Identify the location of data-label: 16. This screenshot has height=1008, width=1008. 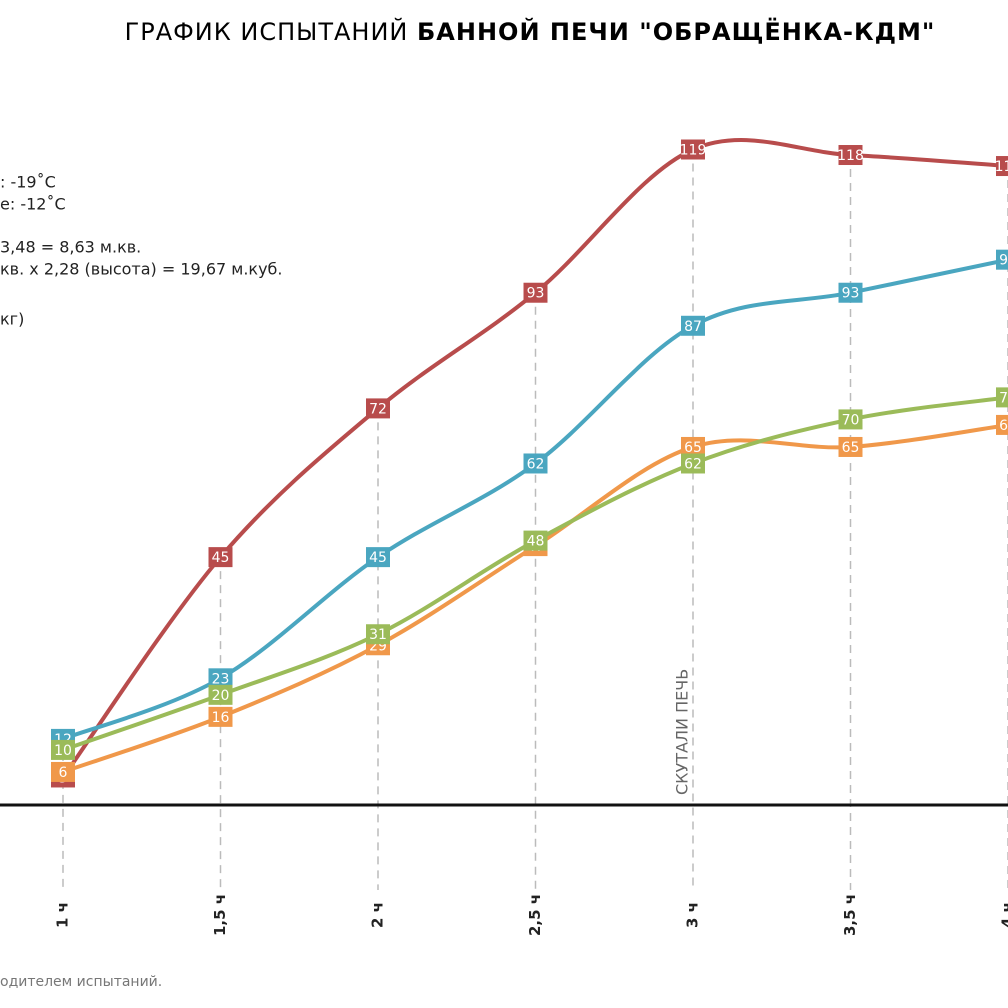
(220, 716).